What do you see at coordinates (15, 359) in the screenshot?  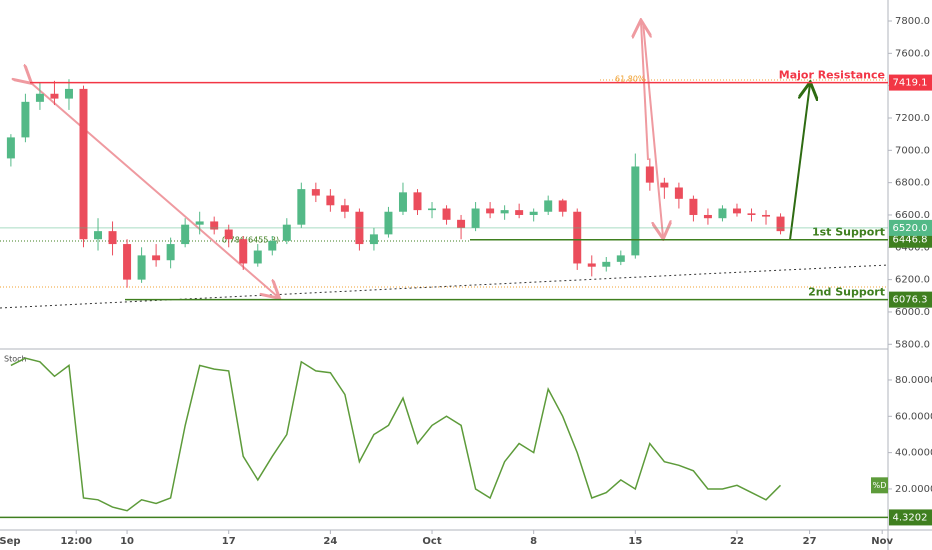 I see `pane-title: Stoch` at bounding box center [15, 359].